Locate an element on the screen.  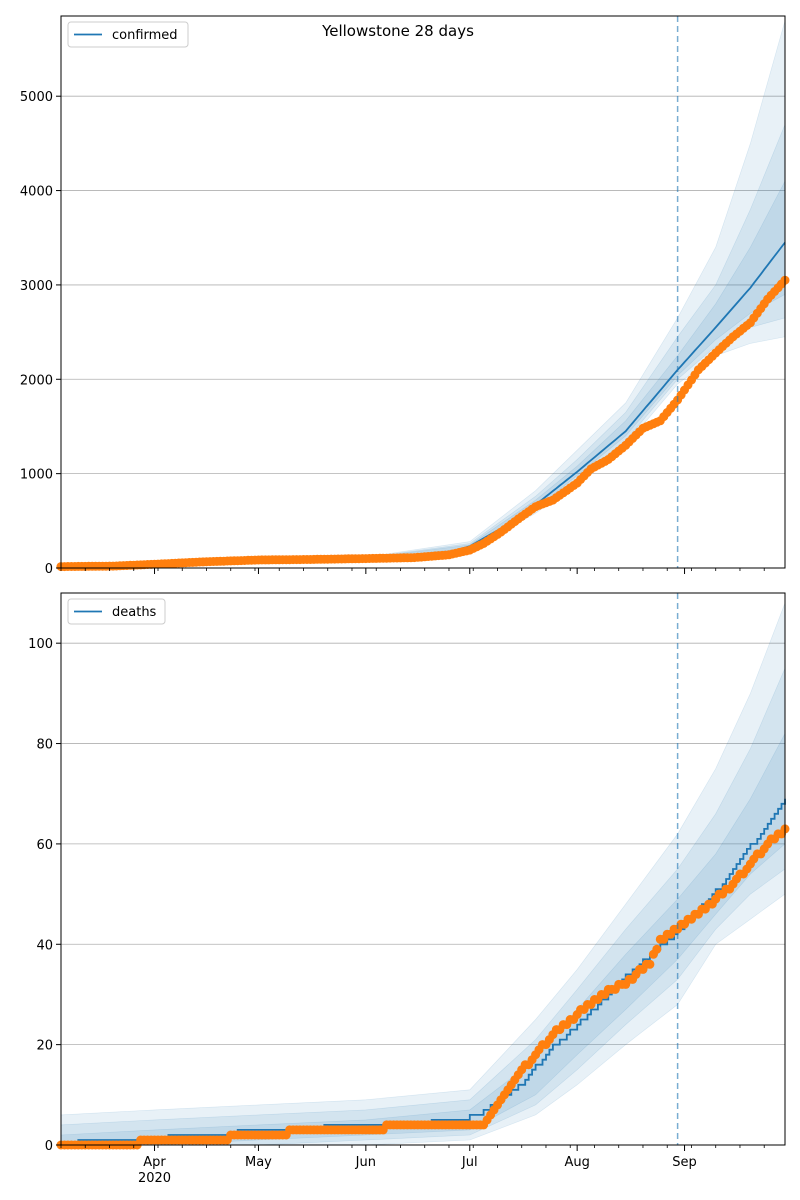
legend-label: confirmed is located at coordinates (145, 35).